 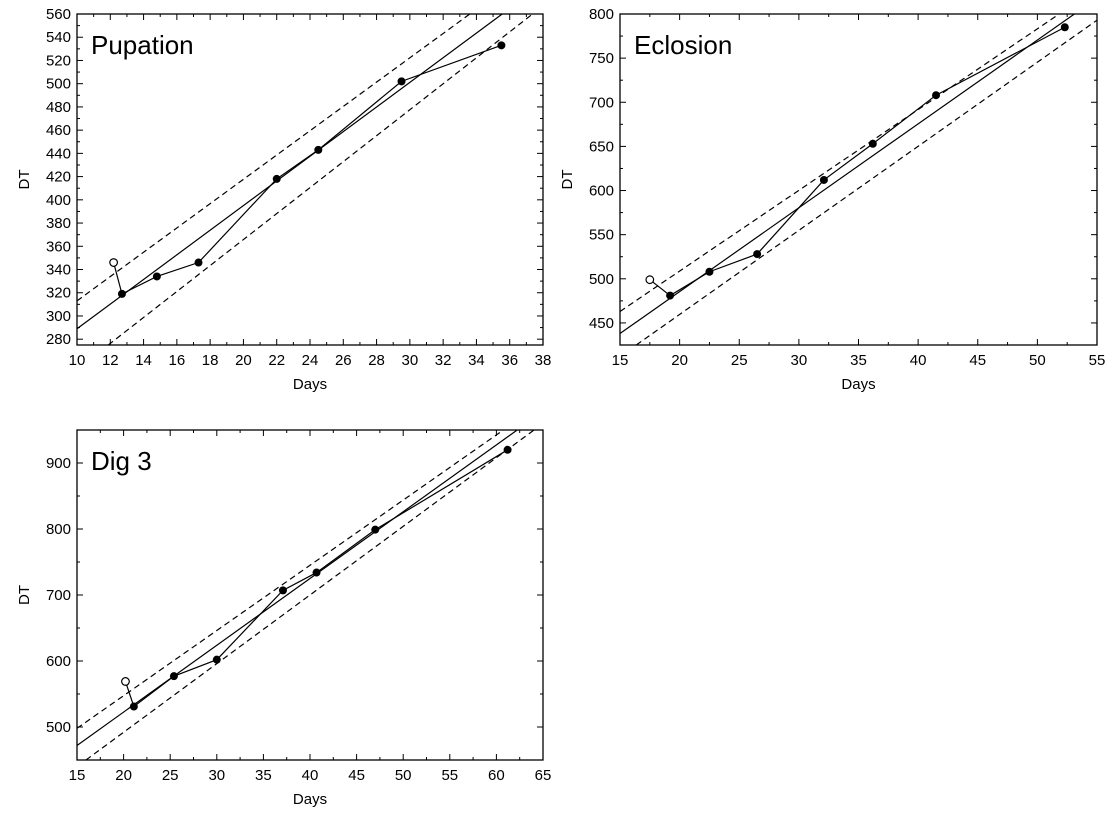 What do you see at coordinates (58, 14) in the screenshot?
I see `y-tick-label: 560` at bounding box center [58, 14].